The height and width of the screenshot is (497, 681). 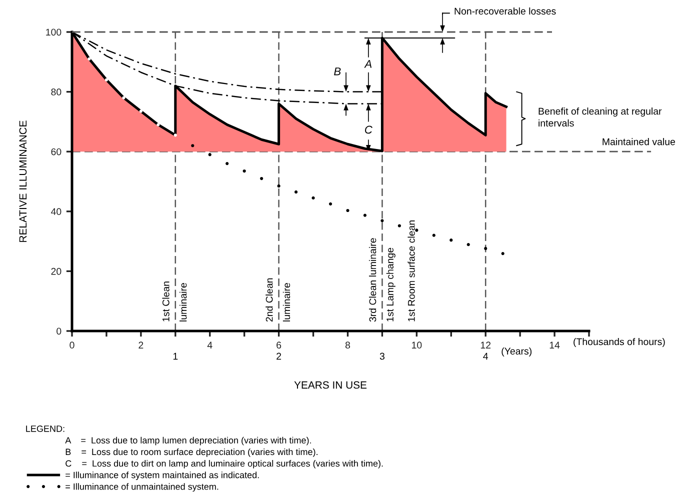 I want to click on x2-axis-title: (Years), so click(x=517, y=352).